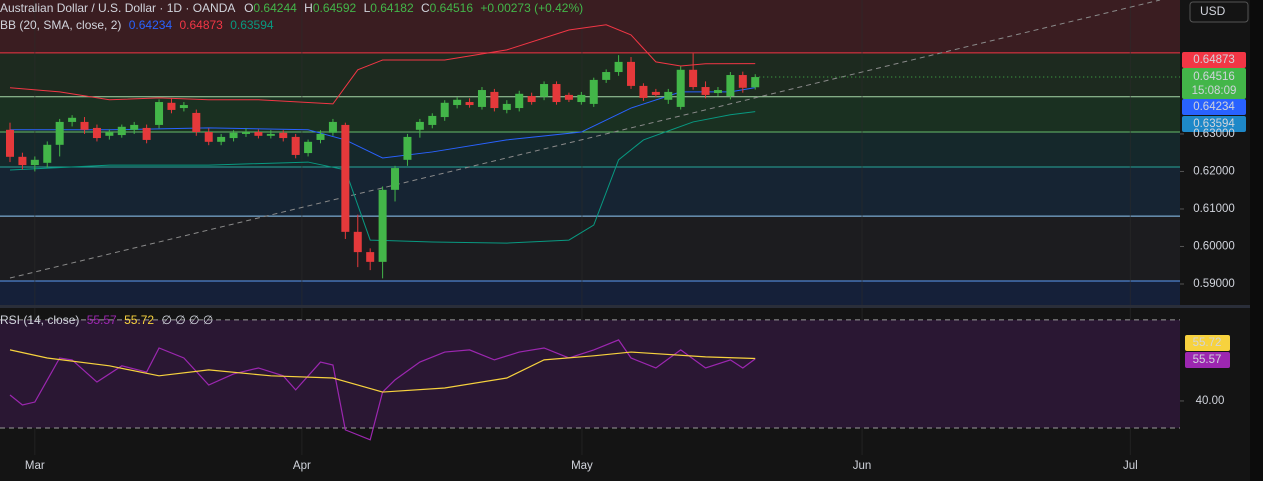  I want to click on right-strip, so click(1256, 240).